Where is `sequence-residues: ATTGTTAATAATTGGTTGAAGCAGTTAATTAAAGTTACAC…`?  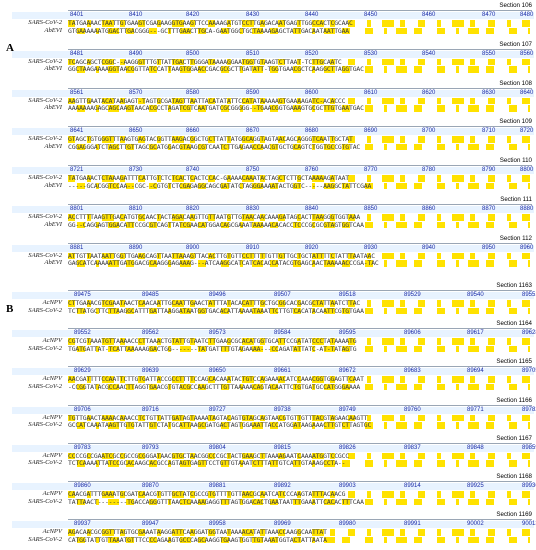
sequence-residues: ATTGTTAATAATTGGTTGAAGCAGTTAATTAAAGTTACAC… is located at coordinates (299, 256).